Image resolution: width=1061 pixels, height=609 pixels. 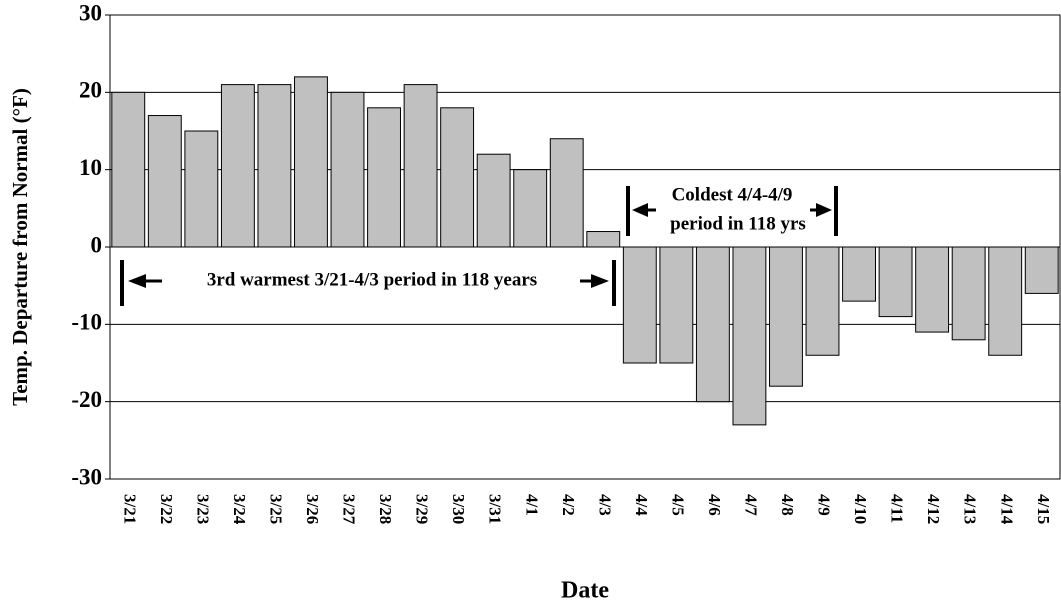 I want to click on y-tick-label: 10, so click(x=90, y=167).